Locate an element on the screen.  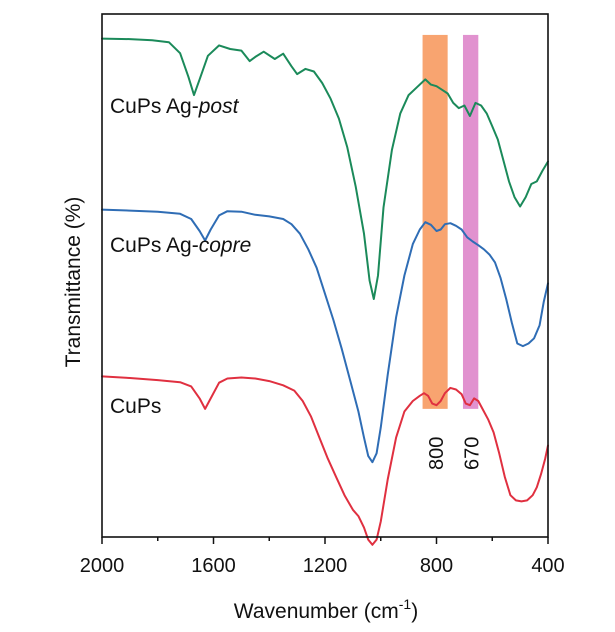
x-axis-title-close: ) is located at coordinates (414, 611).